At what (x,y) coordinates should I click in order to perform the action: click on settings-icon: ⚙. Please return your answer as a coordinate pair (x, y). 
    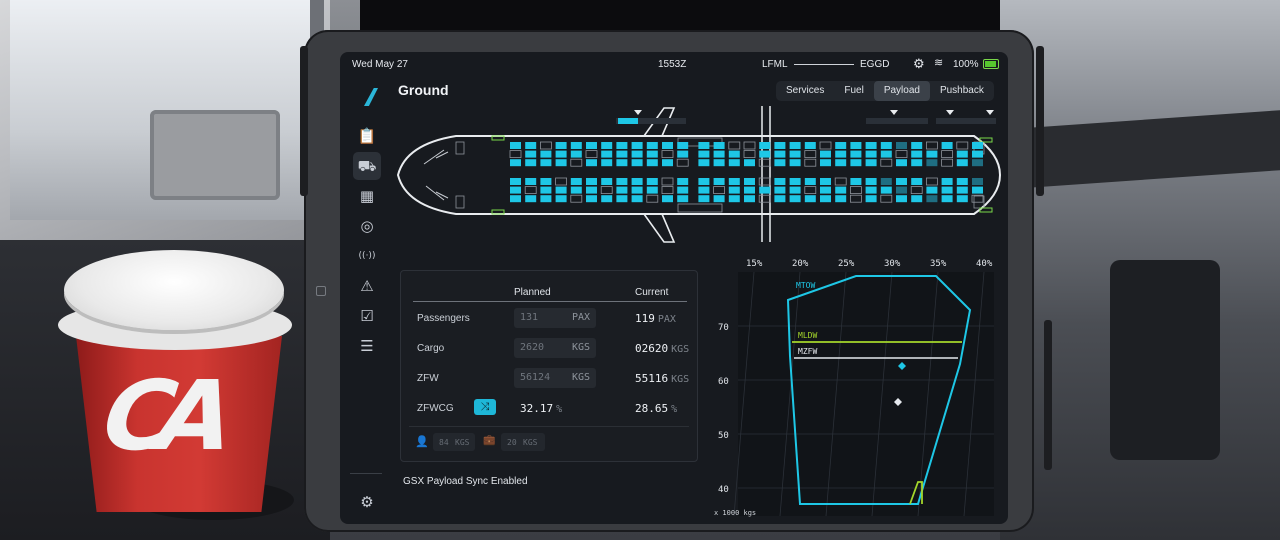
    Looking at the image, I should click on (367, 502).